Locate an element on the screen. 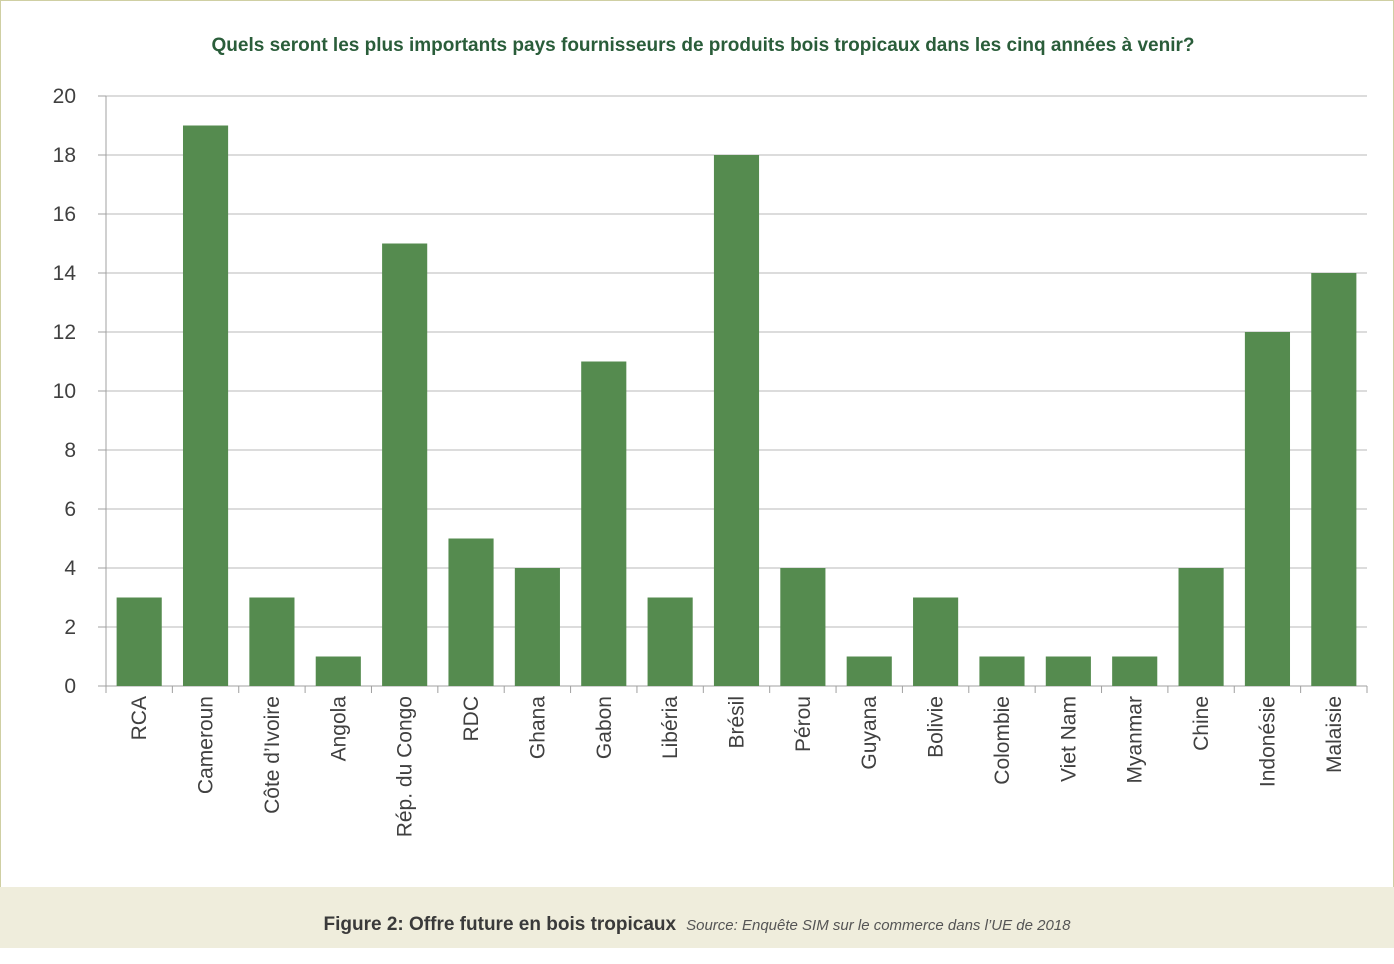 The image size is (1394, 964). x-tick-label: Pérou is located at coordinates (803, 724).